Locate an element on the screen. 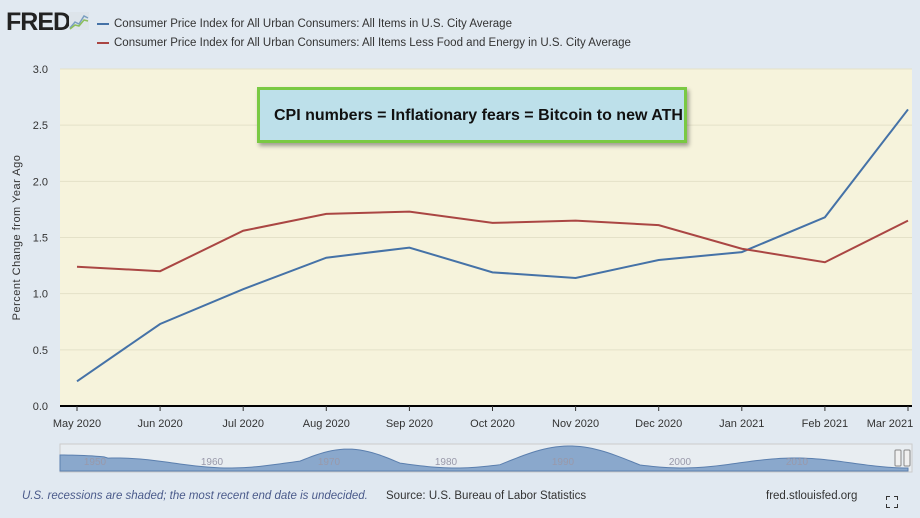 Image resolution: width=920 pixels, height=518 pixels. x-tick-label: Mar 2021 is located at coordinates (890, 424).